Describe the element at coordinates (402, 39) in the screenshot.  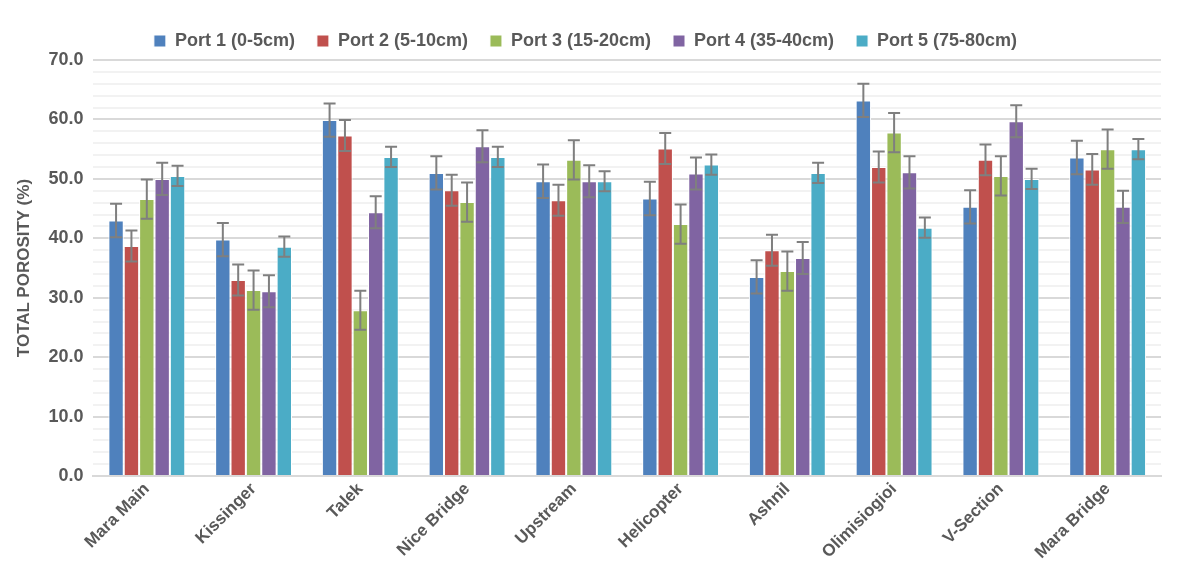
I see `legend-label: Port 2 (5-10cm)` at that location.